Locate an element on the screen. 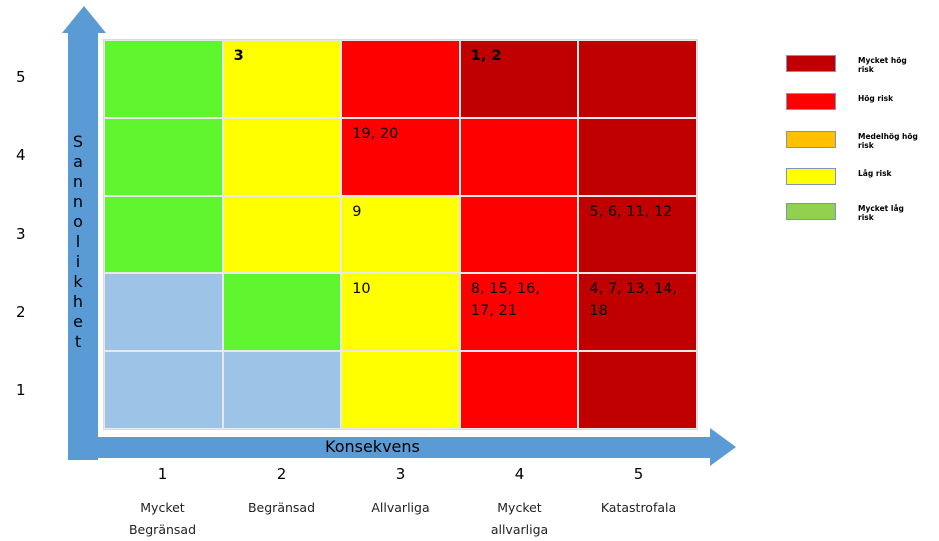  x-tick-category: Allvarliga is located at coordinates (400, 507).